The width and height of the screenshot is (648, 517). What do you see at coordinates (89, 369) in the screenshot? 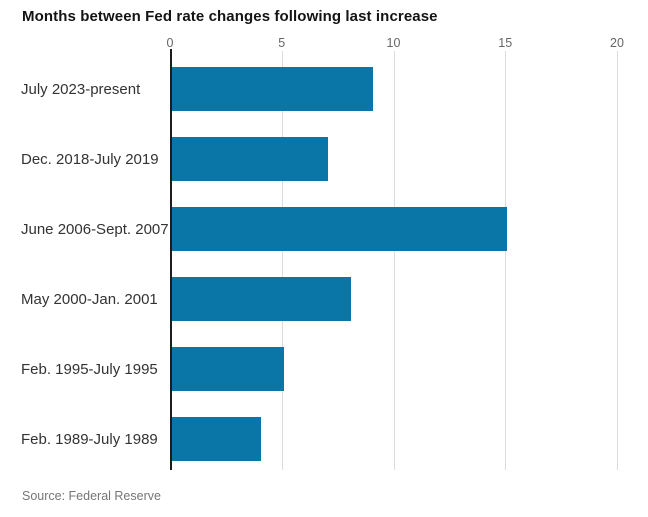
I see `category-label: Feb. 1995-July 1995` at bounding box center [89, 369].